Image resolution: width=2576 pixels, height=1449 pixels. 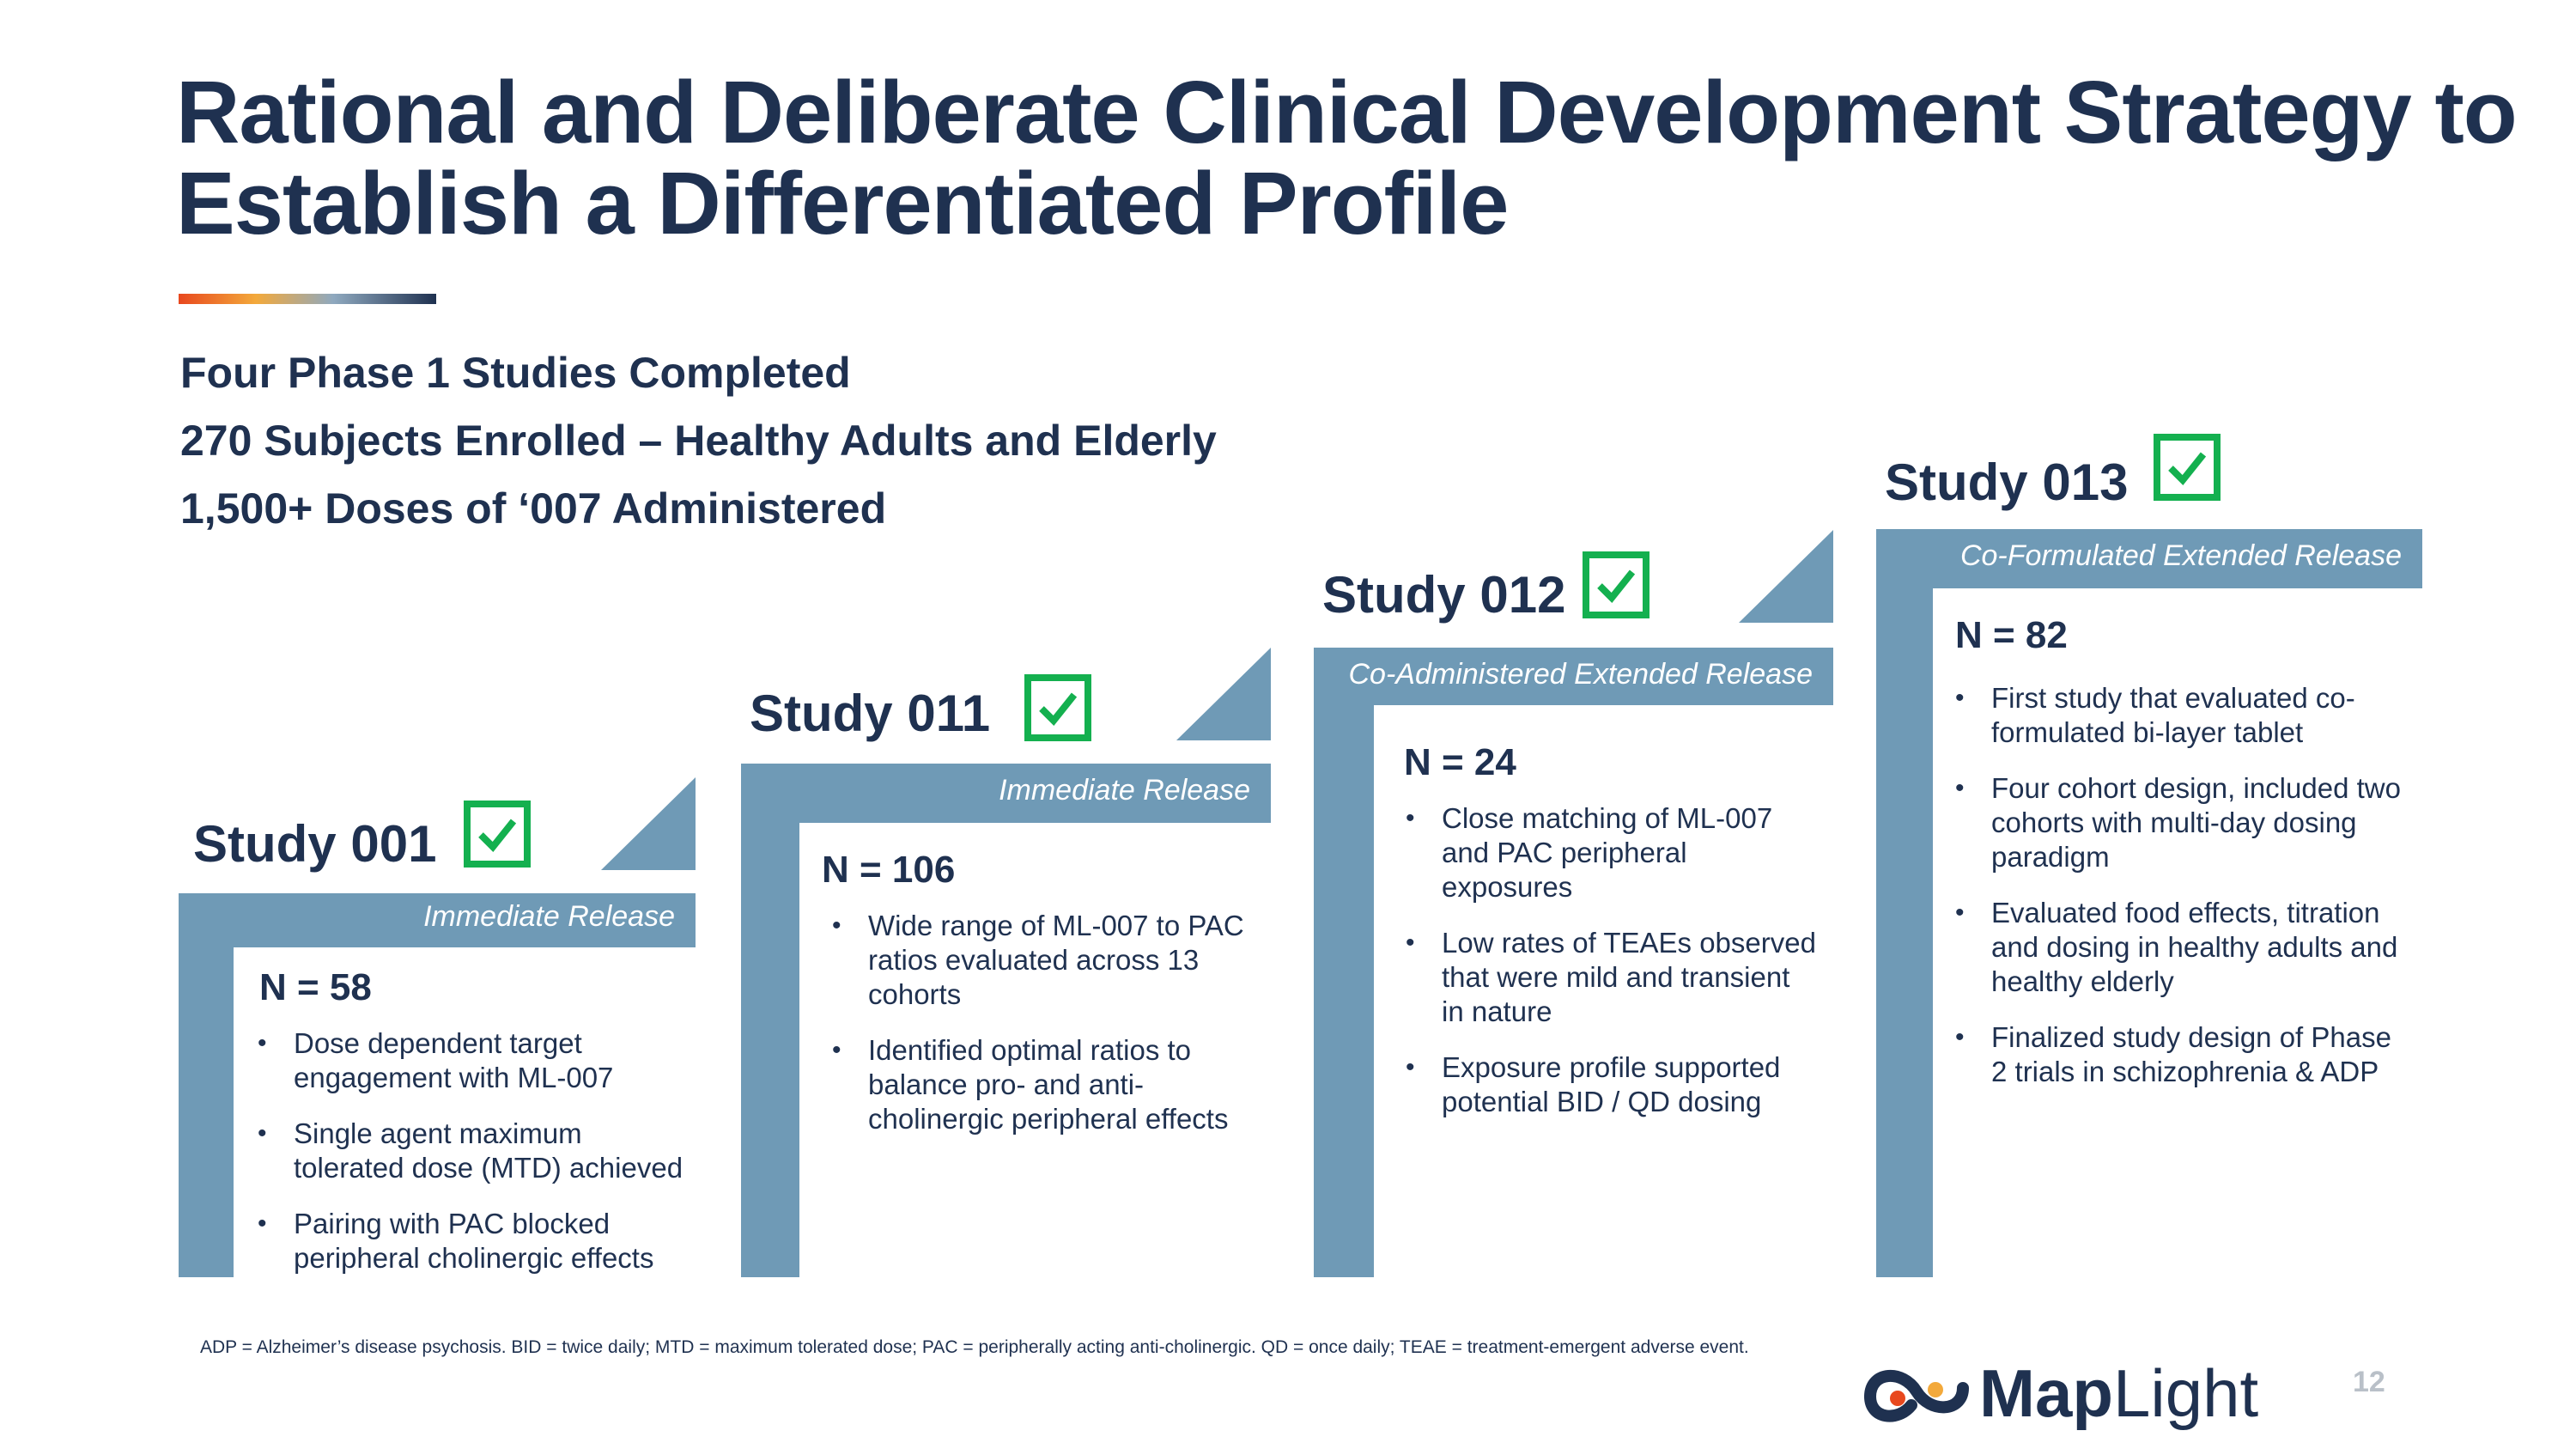 I want to click on sample-size: N = 82, so click(x=2011, y=635).